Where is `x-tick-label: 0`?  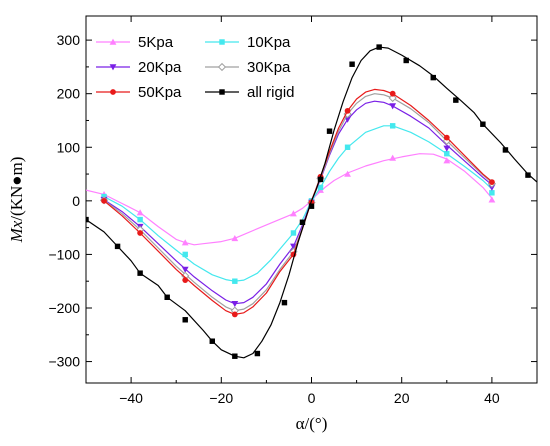 x-tick-label: 0 is located at coordinates (312, 398).